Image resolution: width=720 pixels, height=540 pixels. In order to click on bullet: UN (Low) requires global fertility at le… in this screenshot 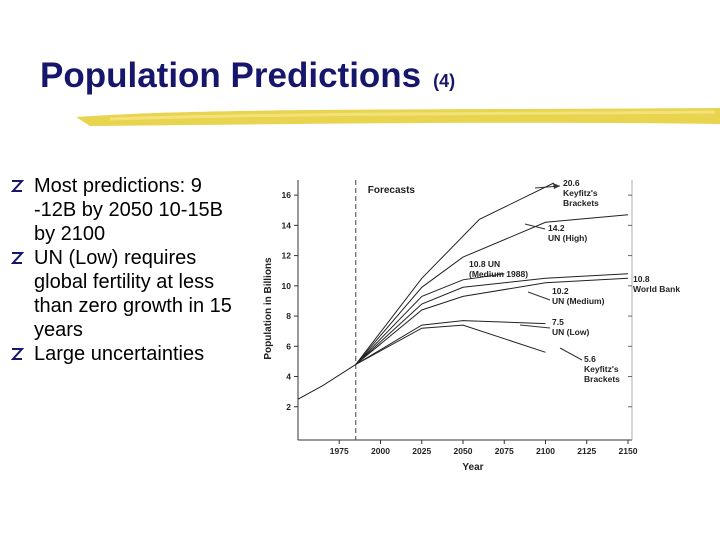, I will do `click(128, 294)`.